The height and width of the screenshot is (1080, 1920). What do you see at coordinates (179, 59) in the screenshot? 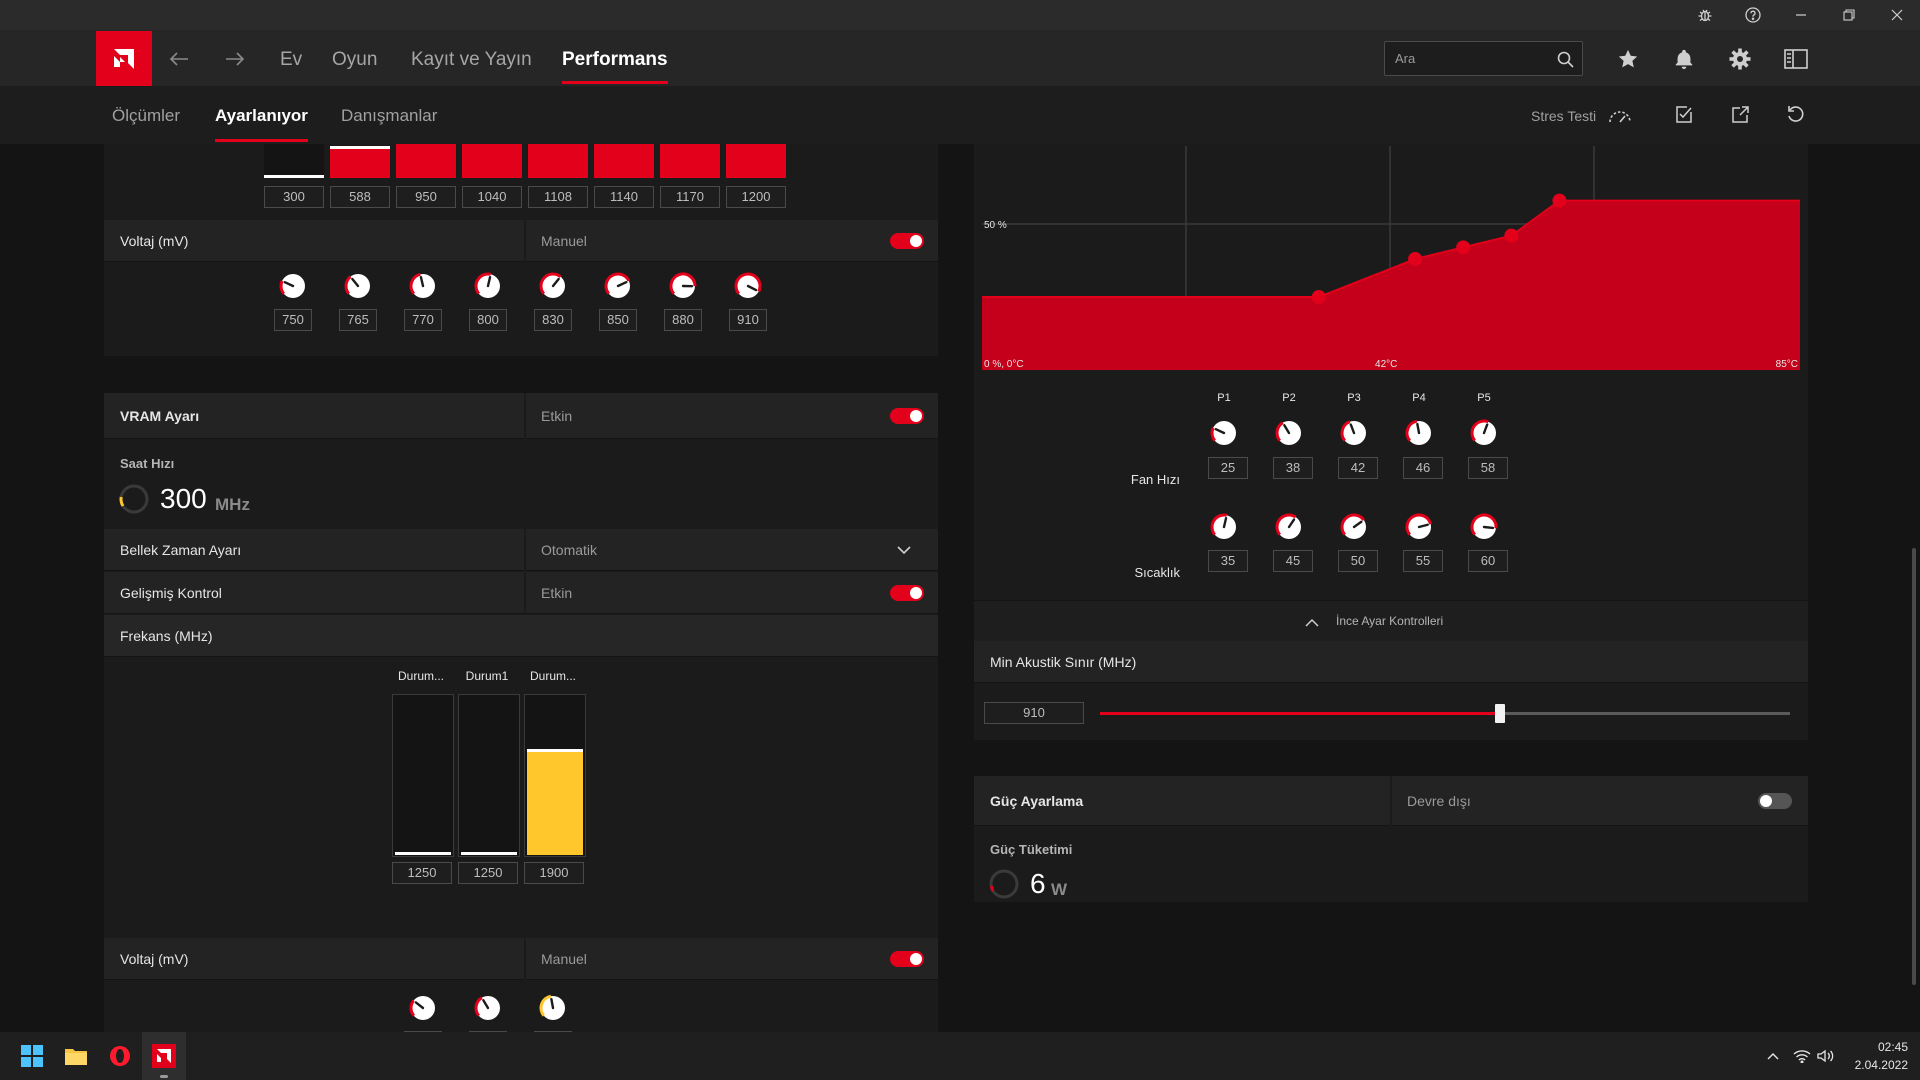
I see `back-arrow-icon` at bounding box center [179, 59].